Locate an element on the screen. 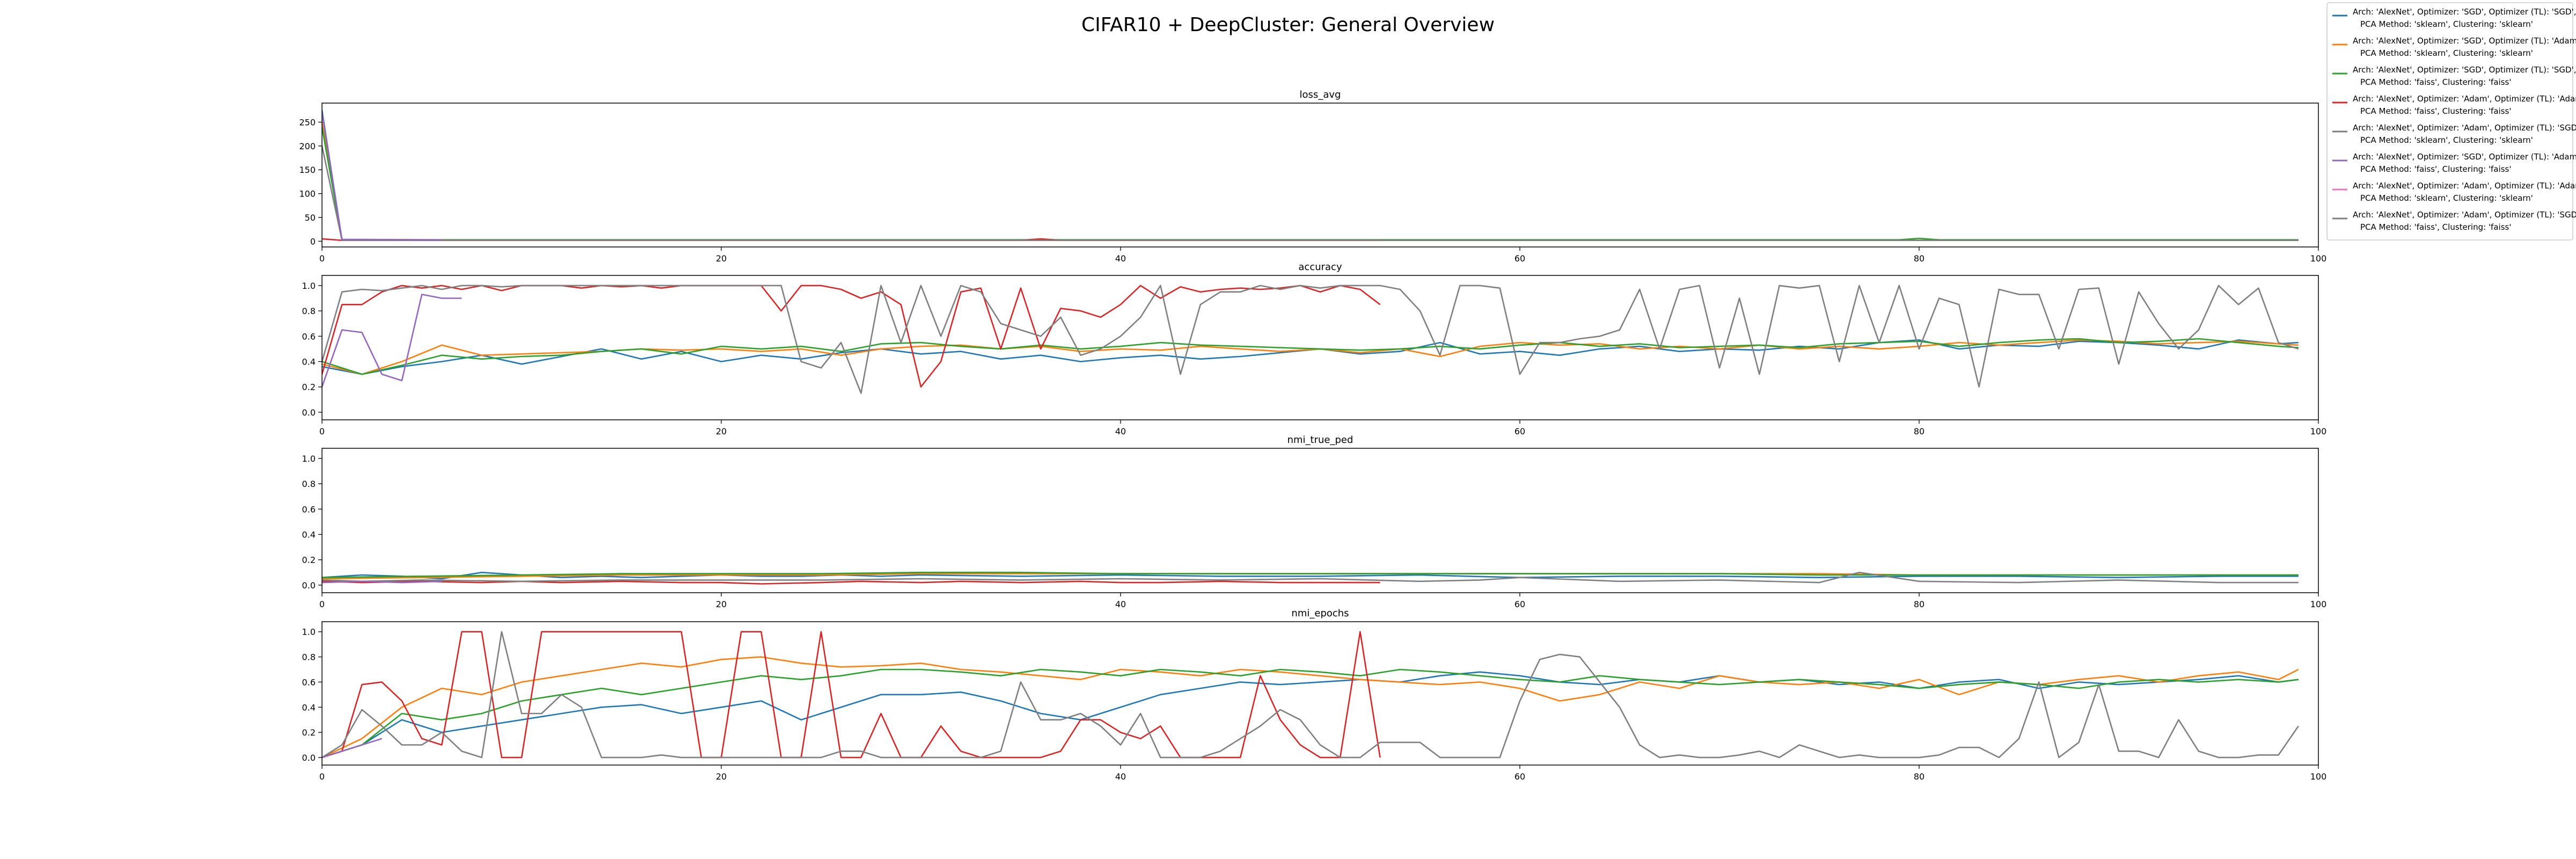 The height and width of the screenshot is (859, 2576). y-tick-label: 100 is located at coordinates (307, 194).